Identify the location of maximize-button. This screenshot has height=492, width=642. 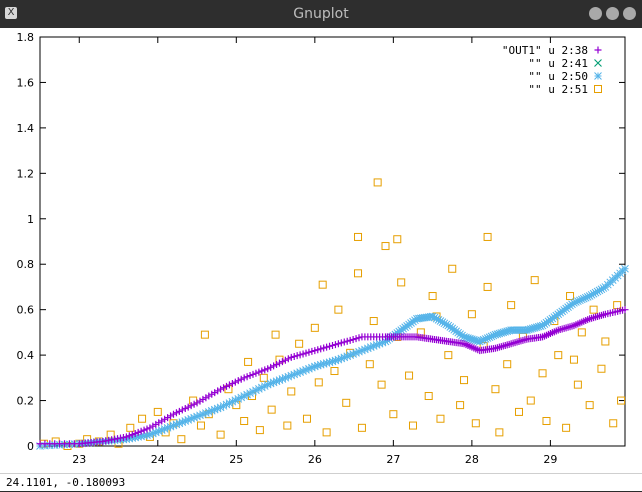
(612, 13).